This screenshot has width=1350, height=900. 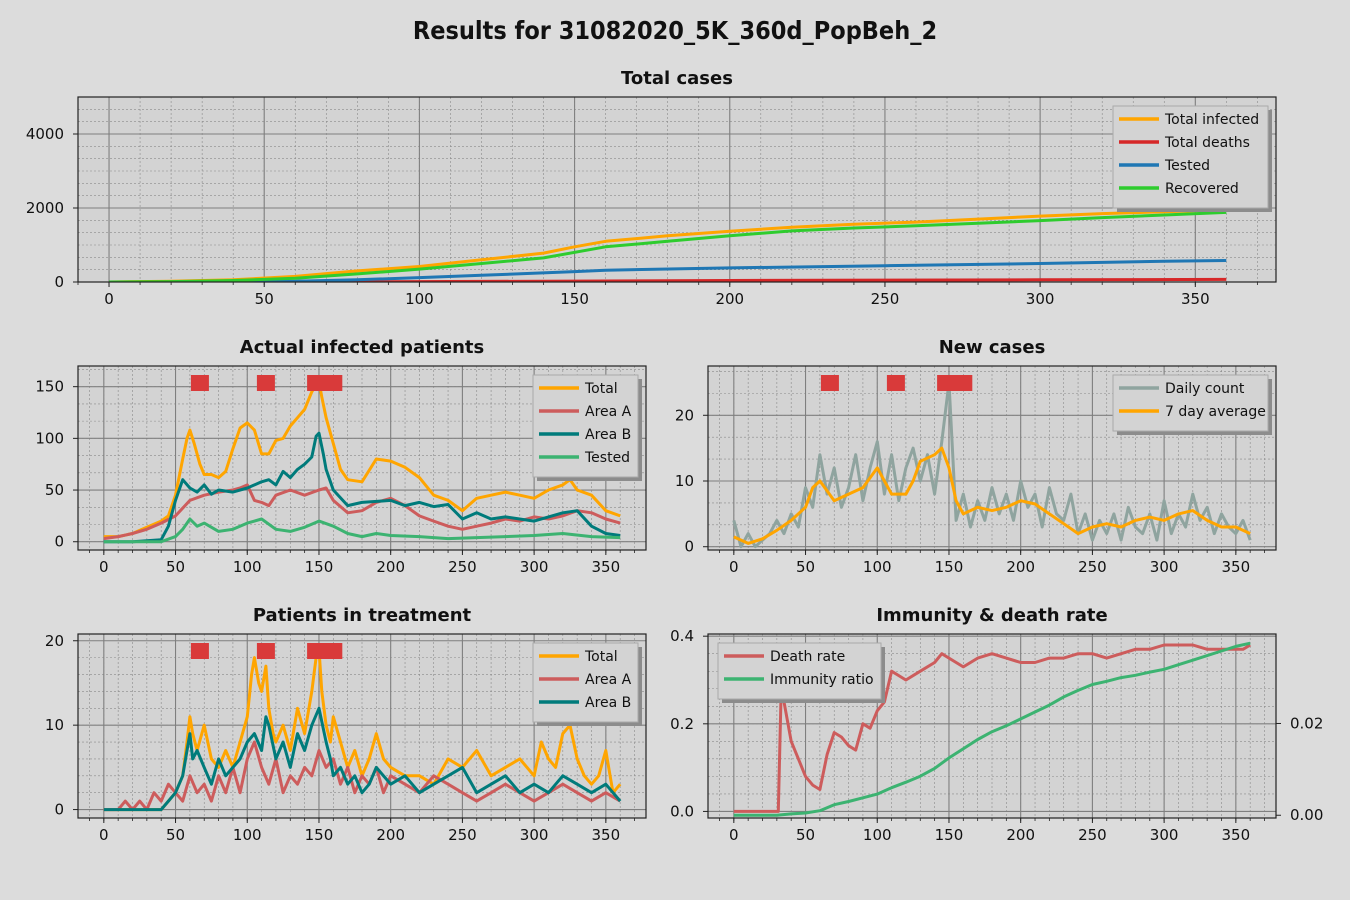 I want to click on y-right-tick-label: 0.00, so click(x=1306, y=815).